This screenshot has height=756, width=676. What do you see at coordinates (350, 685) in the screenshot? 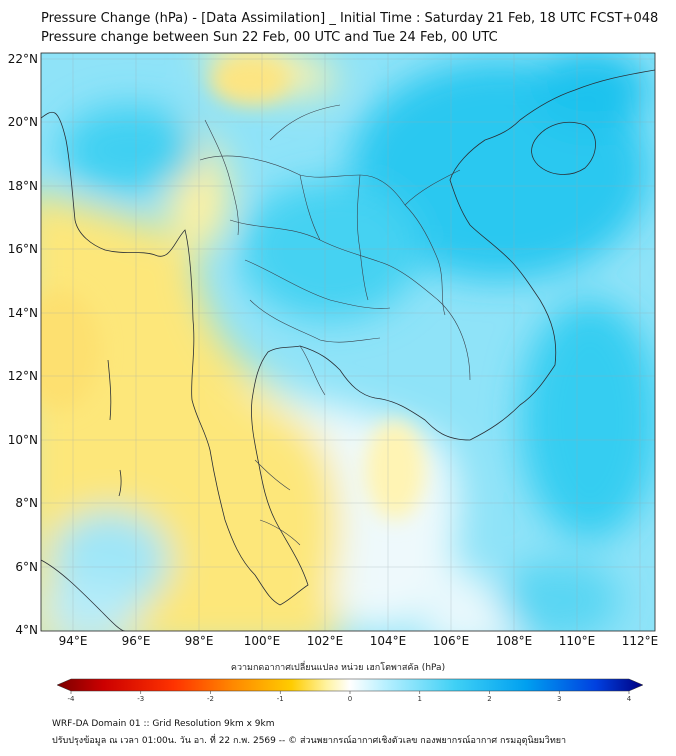
I see `colorbar-gradient` at bounding box center [350, 685].